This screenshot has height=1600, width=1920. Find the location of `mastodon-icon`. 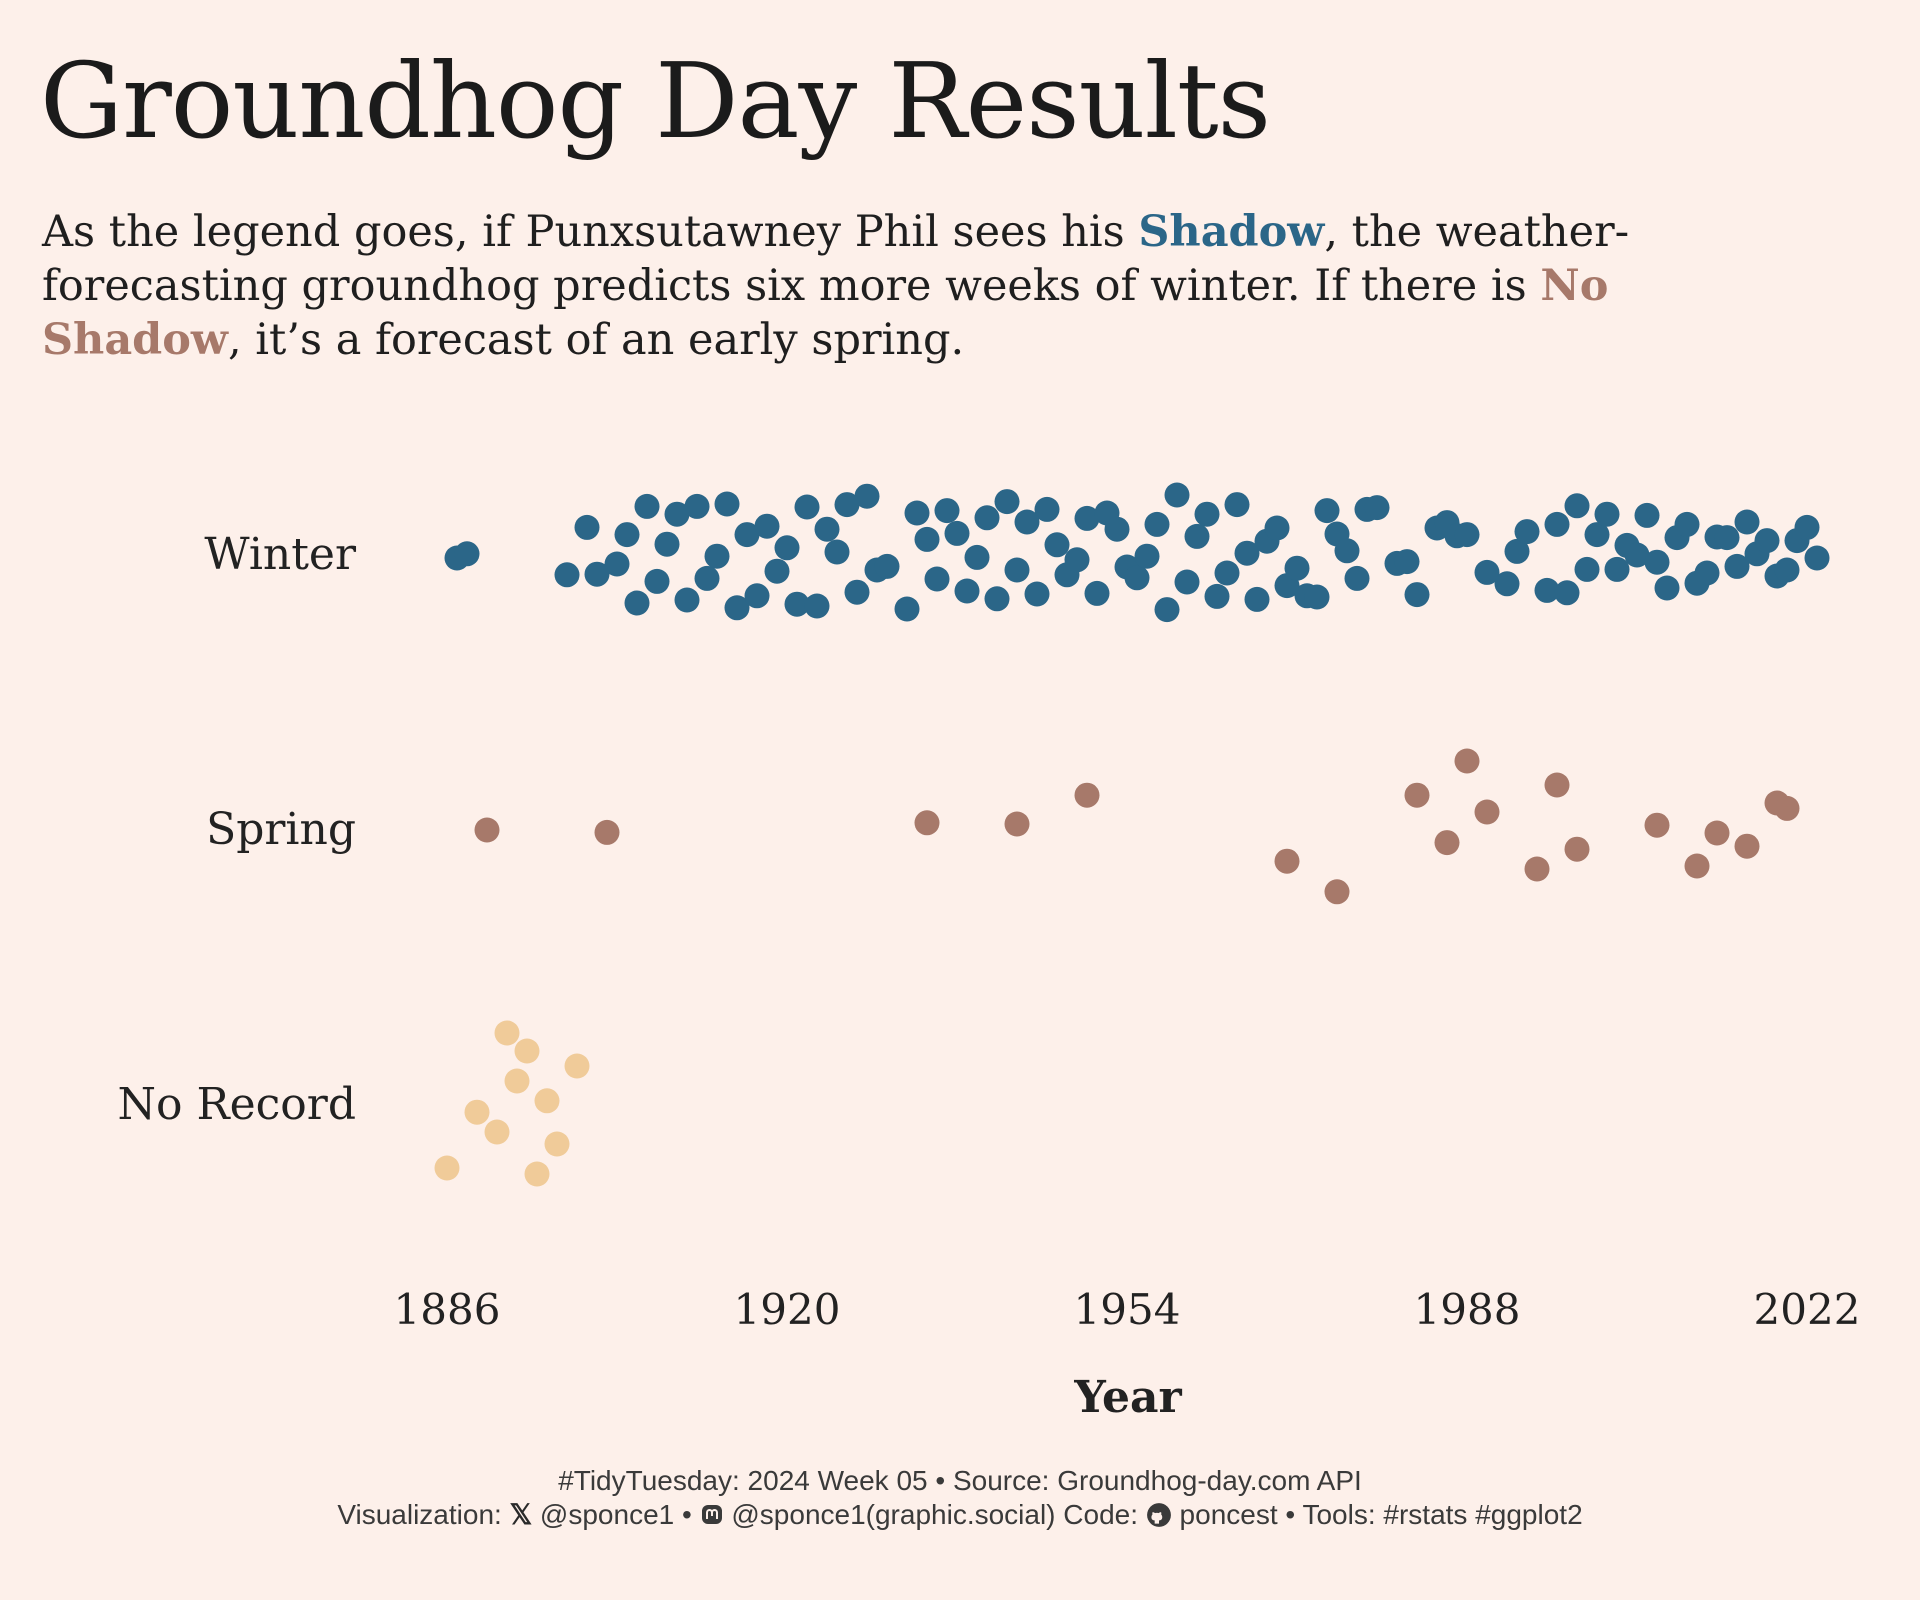

mastodon-icon is located at coordinates (711, 1514).